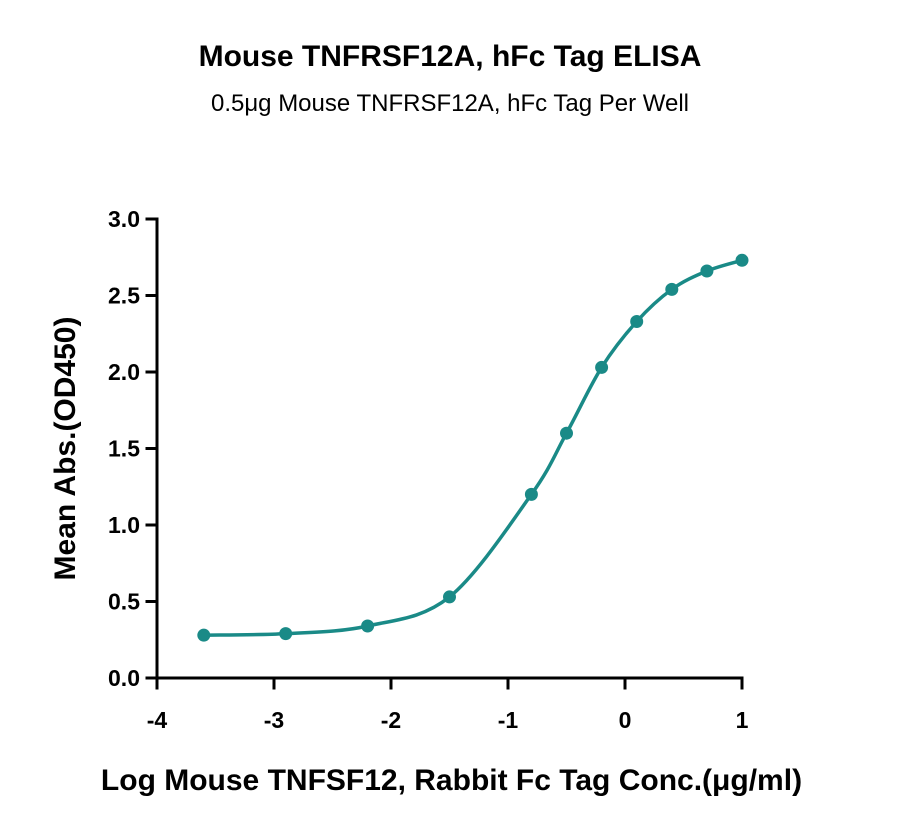 This screenshot has width=900, height=829. What do you see at coordinates (450, 56) in the screenshot?
I see `chart-title: Mouse TNFRSF12A, hFc Tag ELISA` at bounding box center [450, 56].